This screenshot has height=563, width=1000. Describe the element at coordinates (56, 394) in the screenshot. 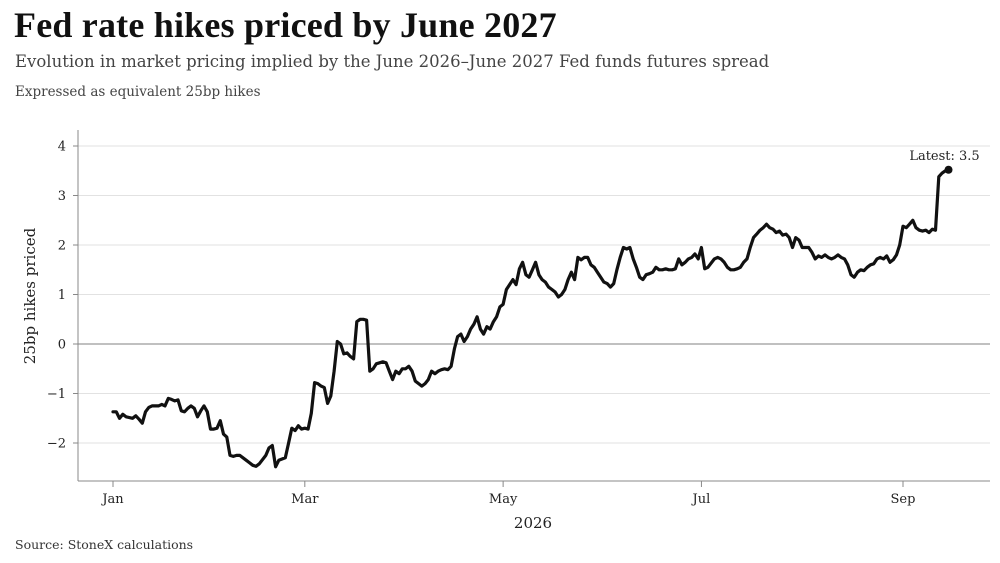

I see `y-tick-label: −1` at that location.